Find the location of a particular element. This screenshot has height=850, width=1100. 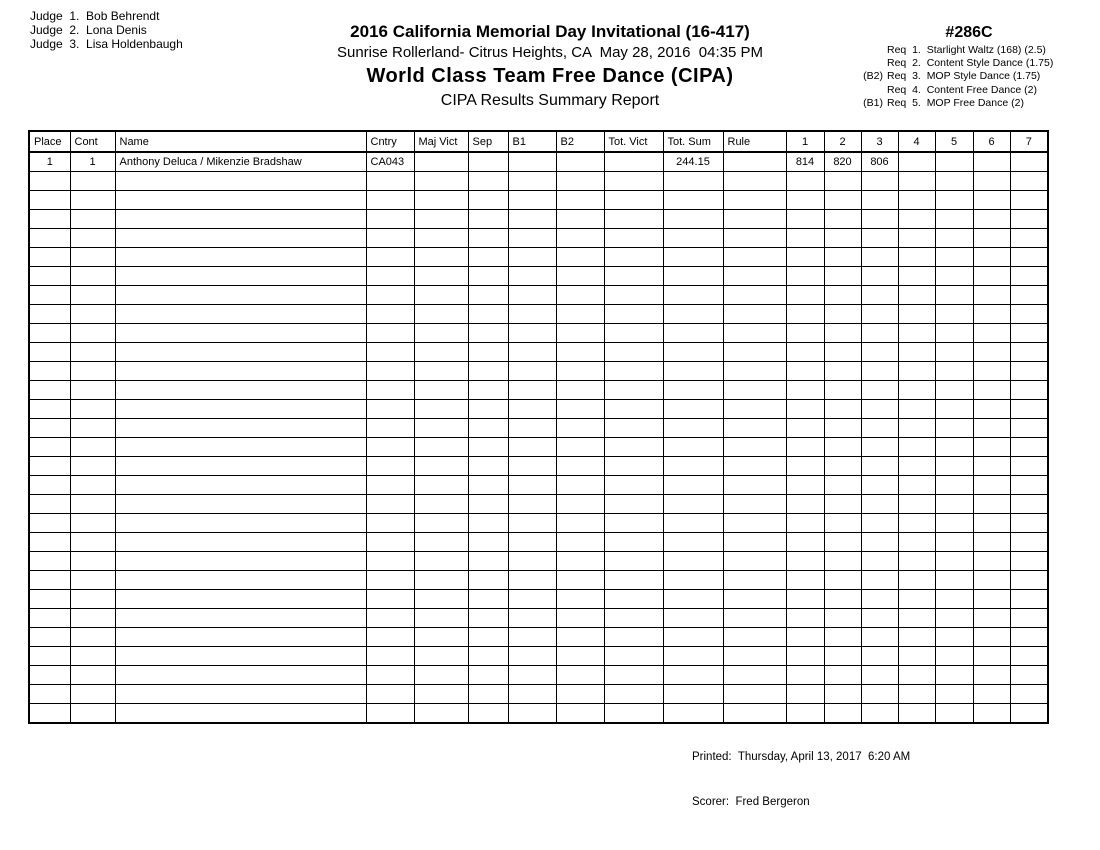

table-cell: CA043 is located at coordinates (390, 161).